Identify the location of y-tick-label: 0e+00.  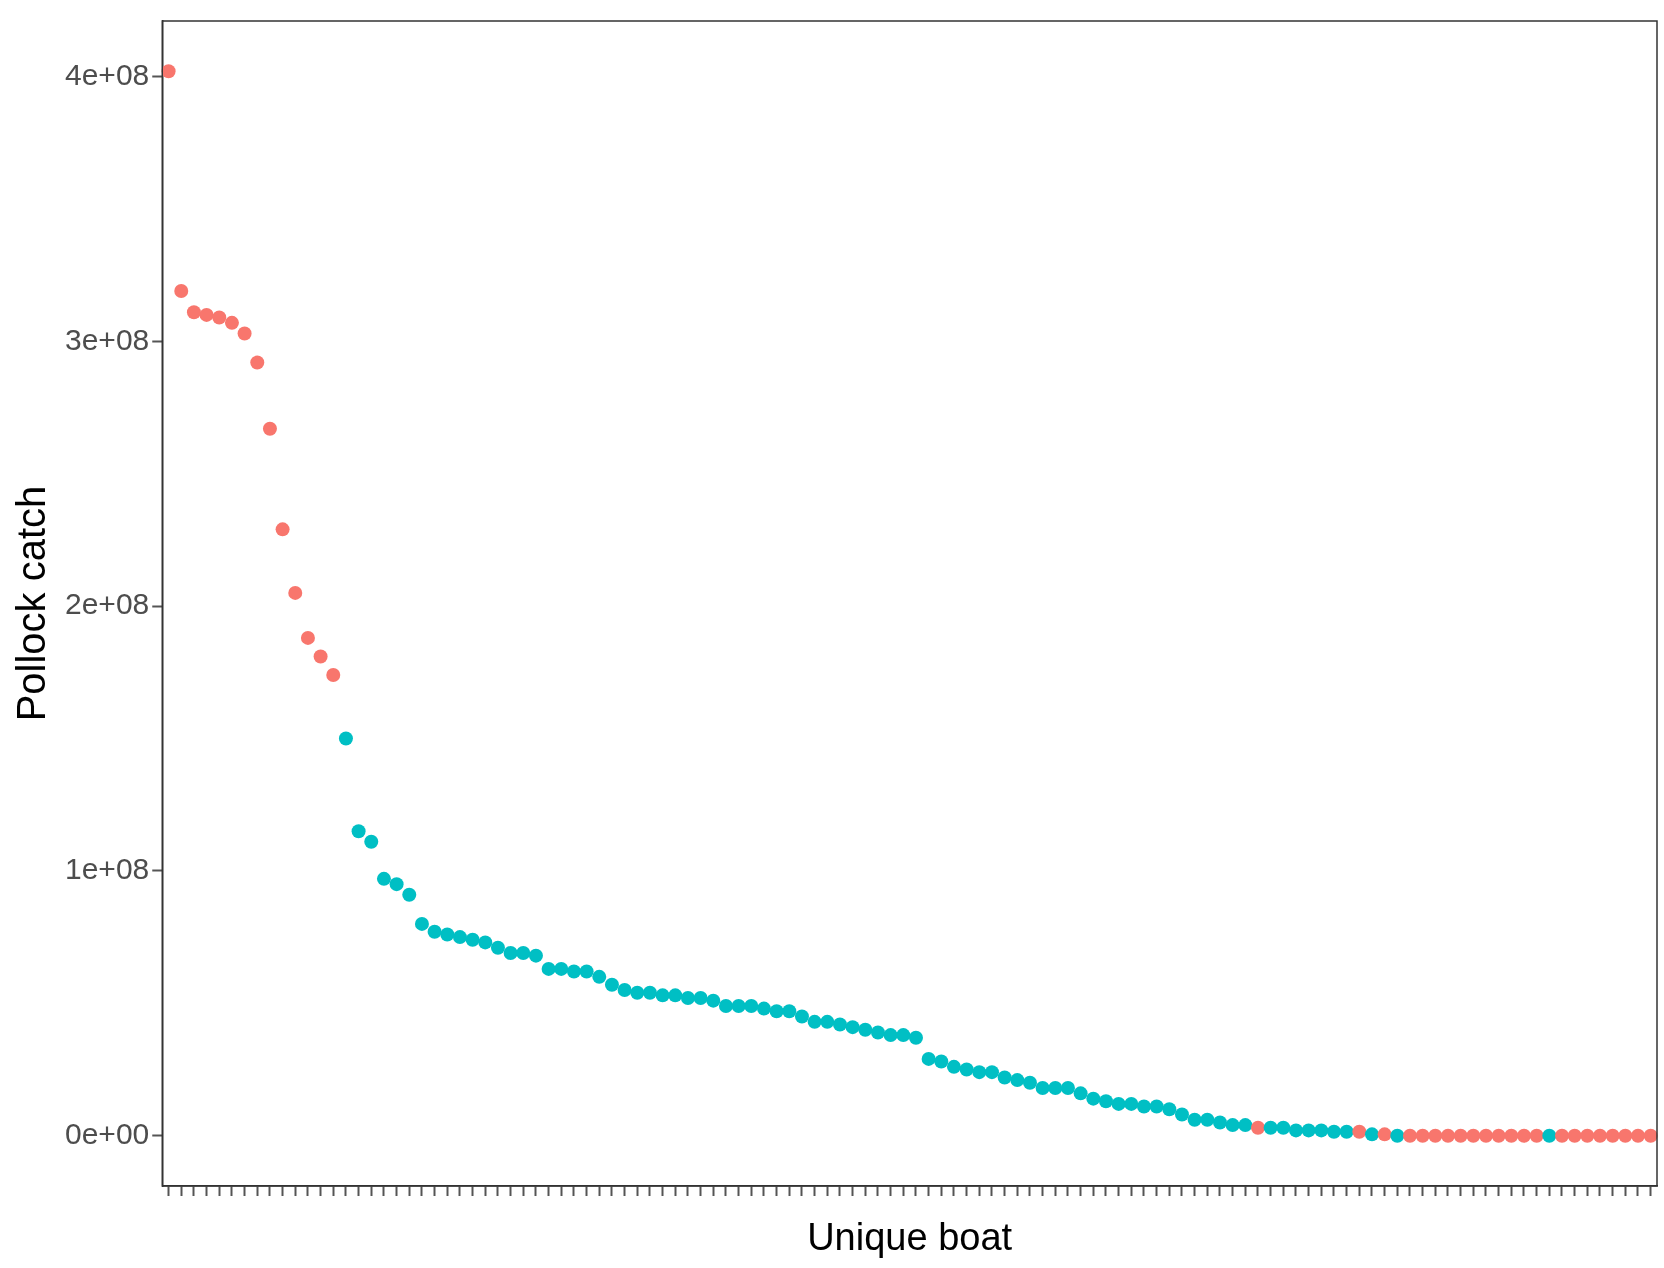
(107, 1133).